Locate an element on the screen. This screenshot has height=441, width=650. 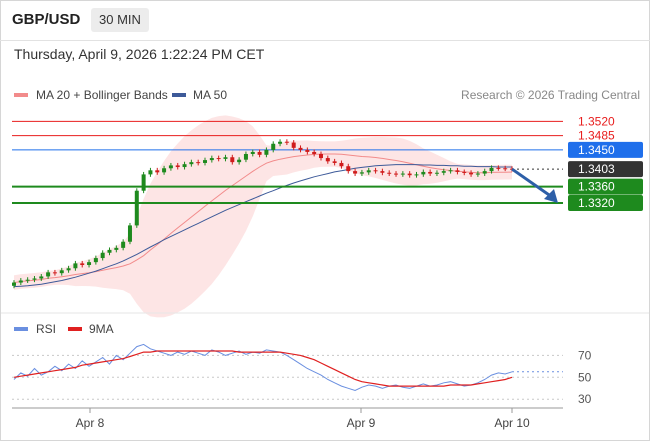
legend-rsi-label: RSI is located at coordinates (46, 329).